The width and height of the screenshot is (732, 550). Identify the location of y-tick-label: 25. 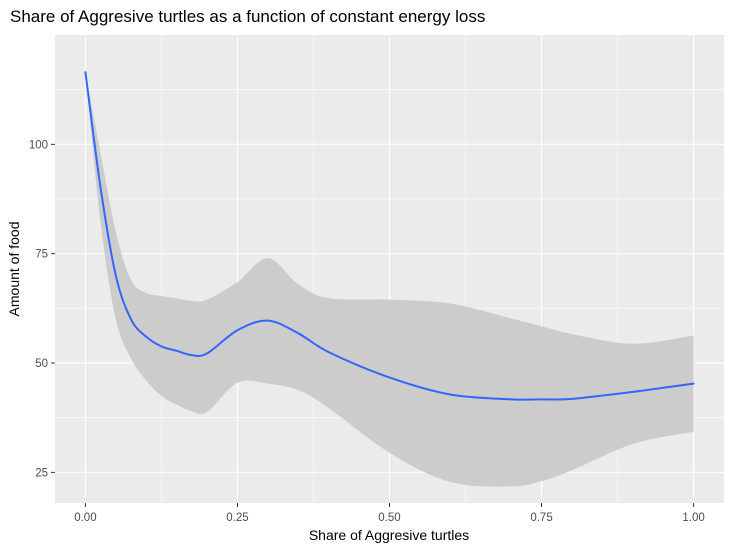
(41, 473).